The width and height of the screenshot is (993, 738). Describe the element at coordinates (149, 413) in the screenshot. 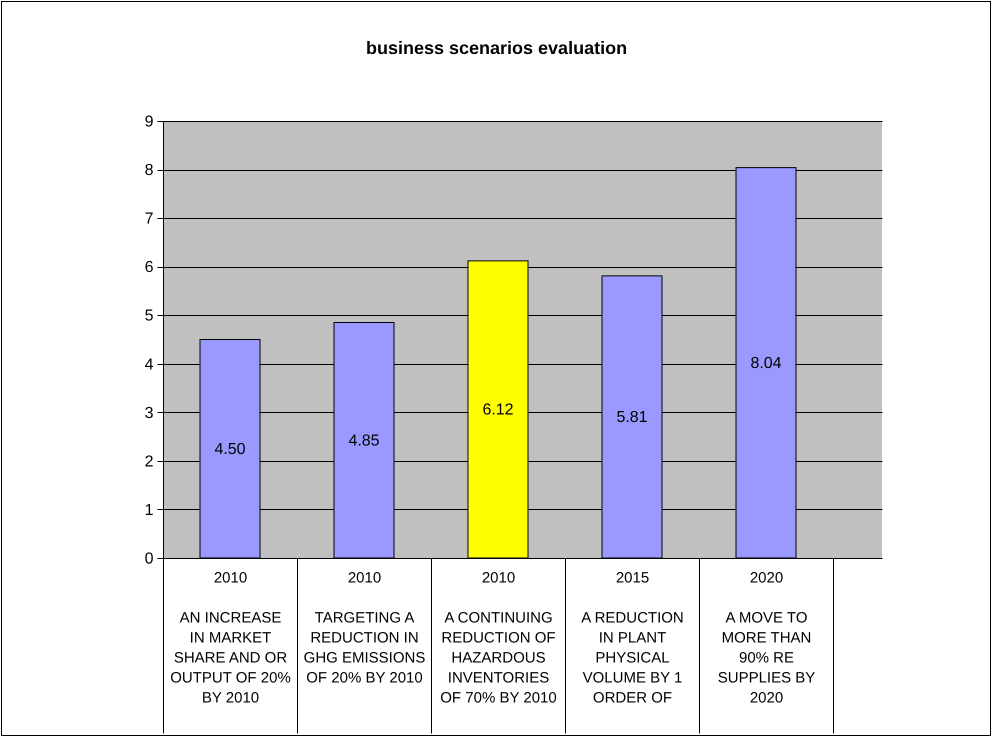

I see `y-tick-label: 3` at that location.